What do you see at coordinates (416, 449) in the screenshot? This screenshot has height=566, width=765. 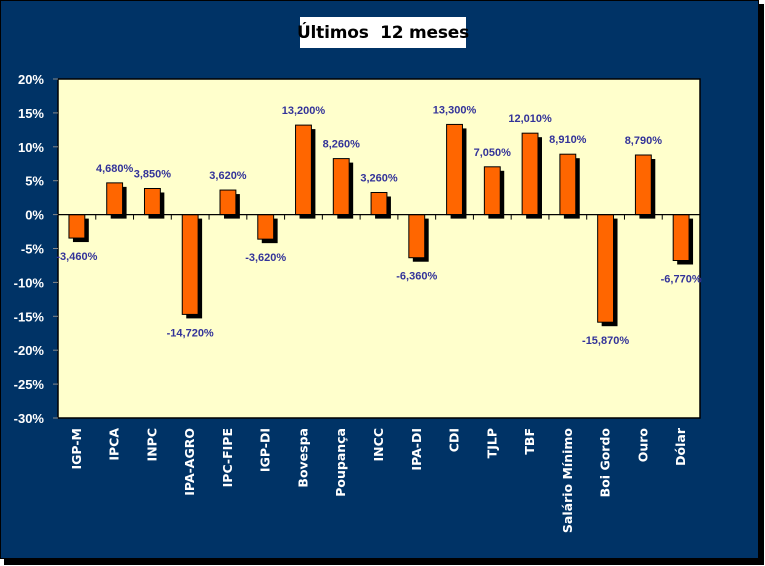 I see `x-category-label: IPA-DI` at bounding box center [416, 449].